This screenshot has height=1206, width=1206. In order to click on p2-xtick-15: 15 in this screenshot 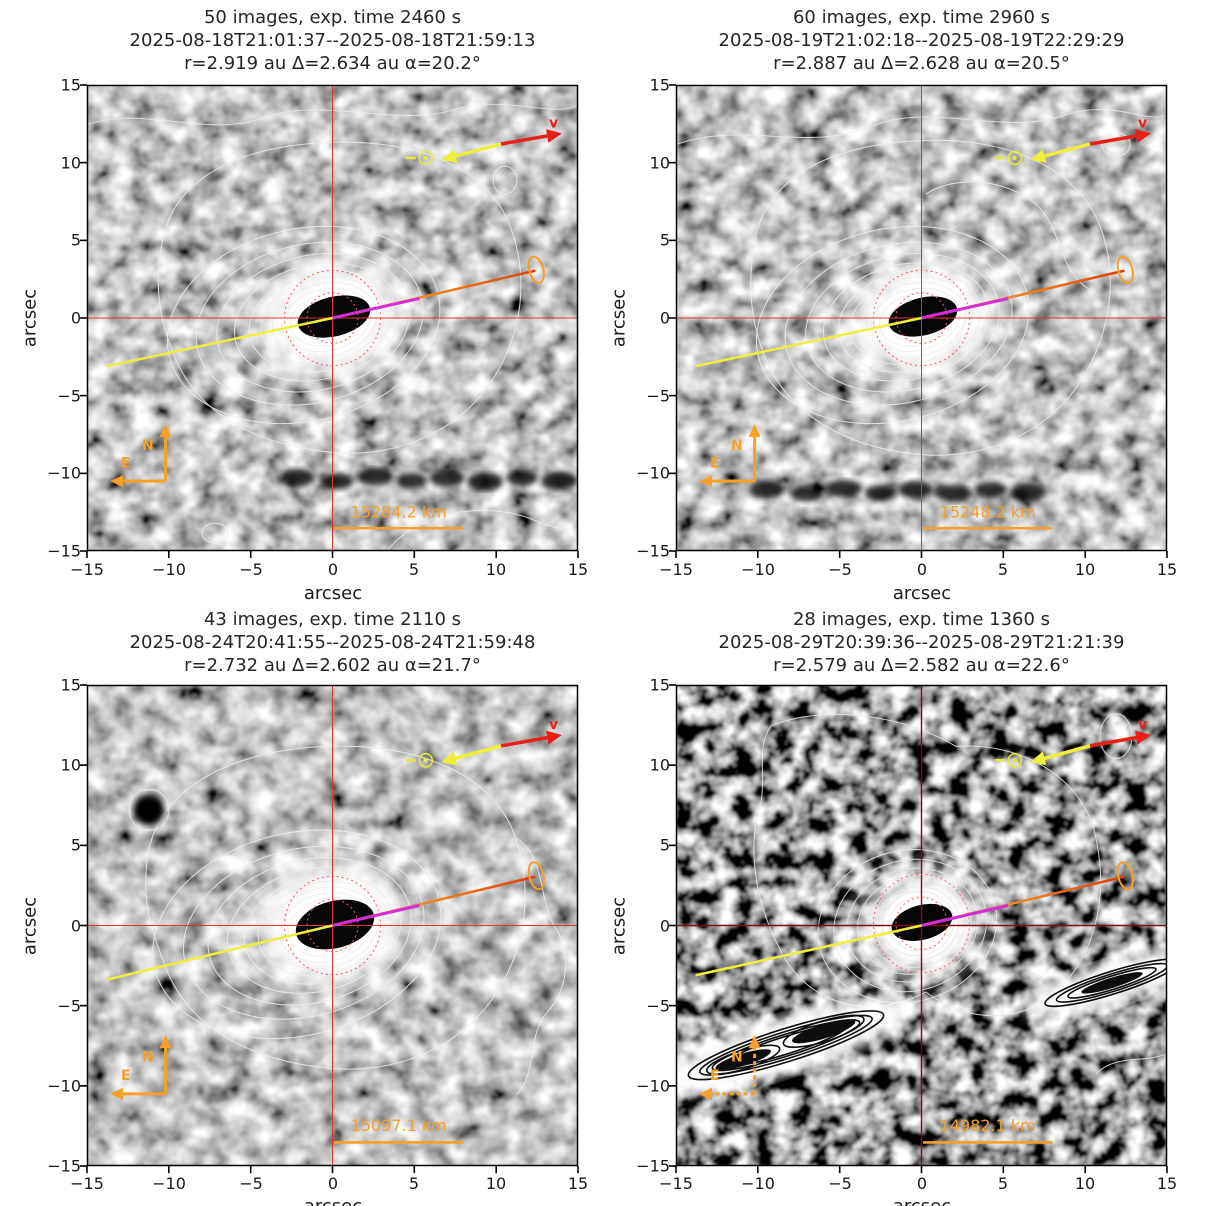, I will do `click(1167, 569)`.